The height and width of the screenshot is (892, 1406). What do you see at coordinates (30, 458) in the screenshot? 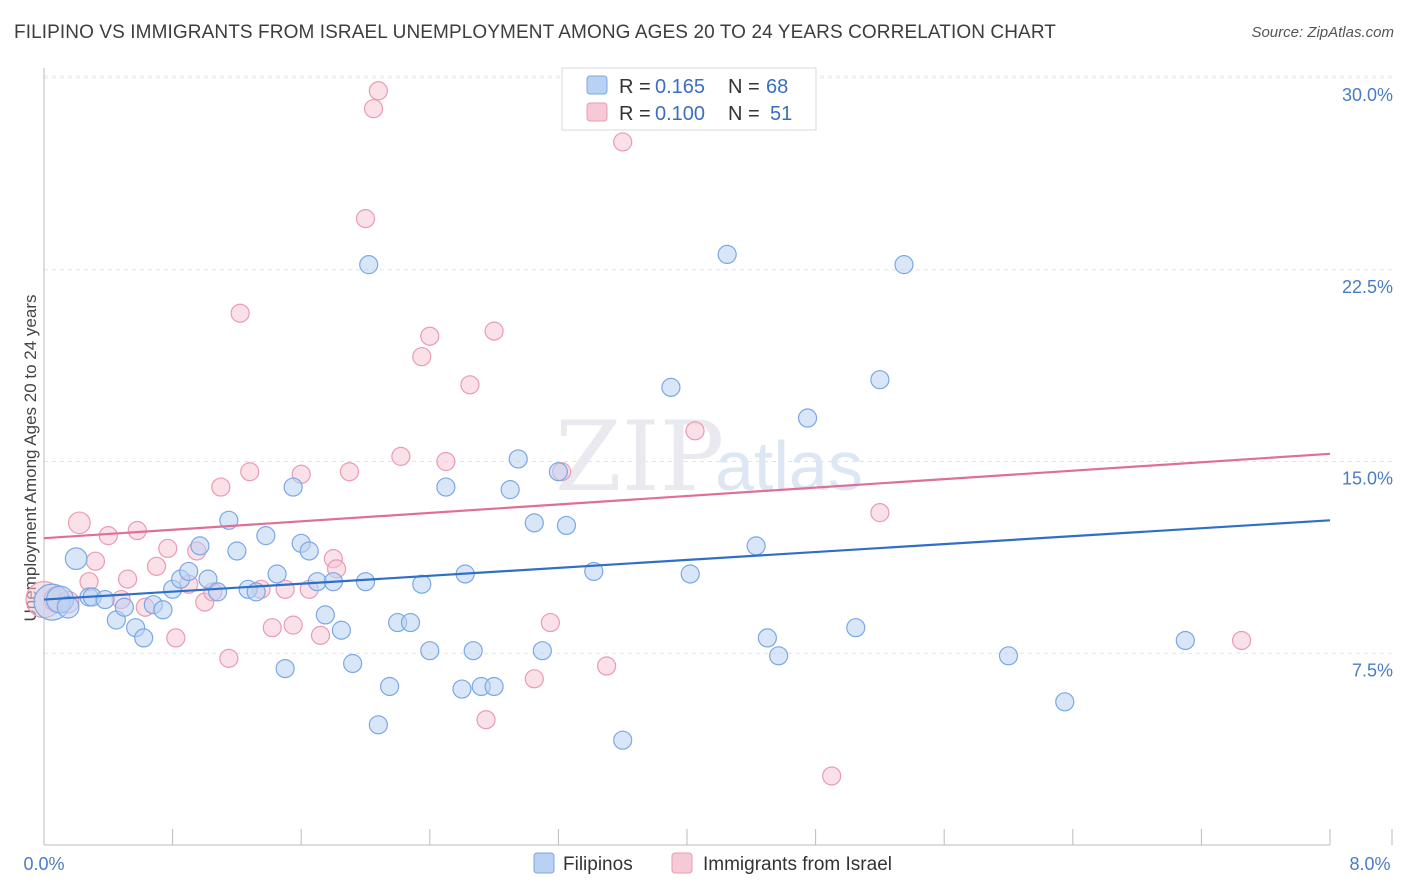
I see `y-axis-label: Unemployment Among Ages 20 to 24 years` at bounding box center [30, 458].